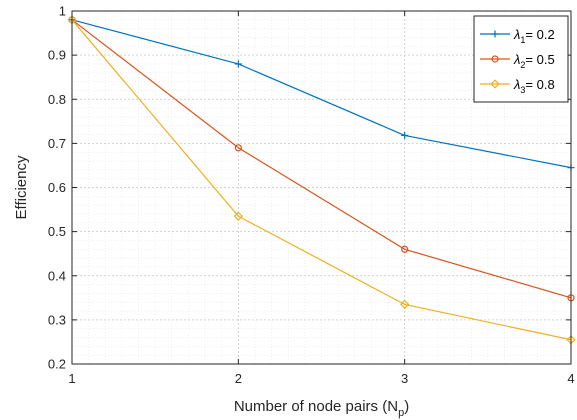 The width and height of the screenshot is (577, 420). What do you see at coordinates (316, 406) in the screenshot?
I see `x-axis-title-main: Number of node pairs (N` at bounding box center [316, 406].